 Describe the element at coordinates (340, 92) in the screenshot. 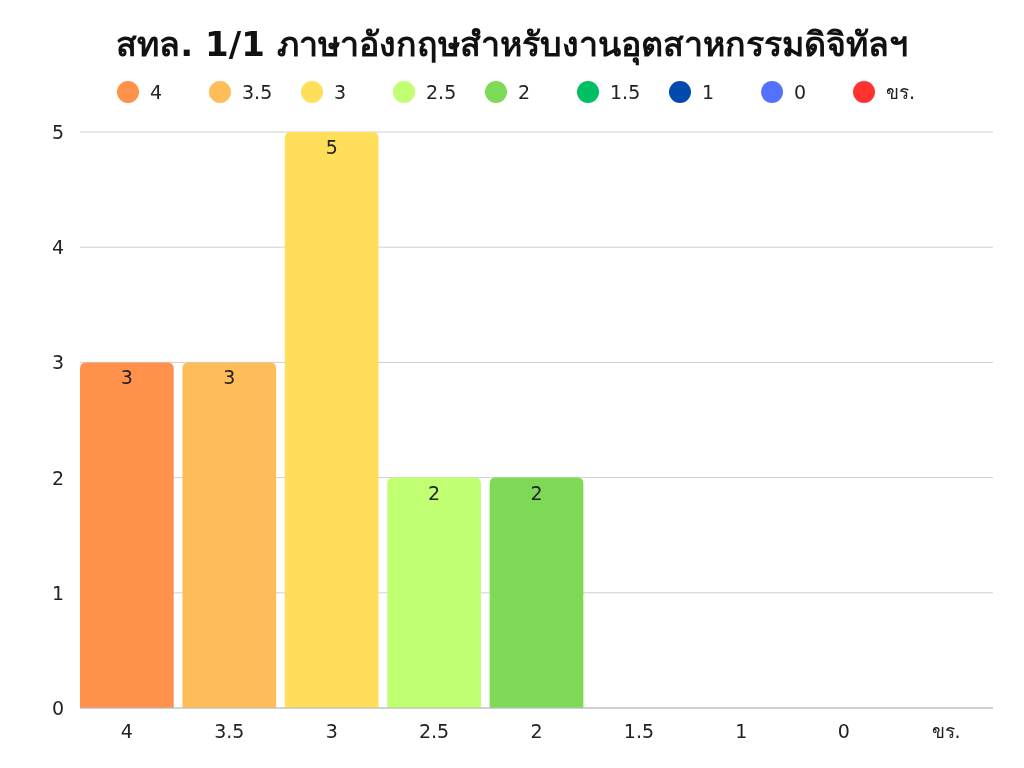

I see `legend-label: 3` at that location.